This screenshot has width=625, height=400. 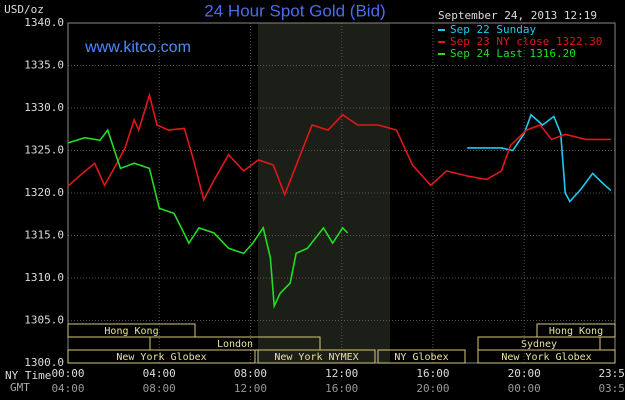 I want to click on session-label: Sydney, so click(x=539, y=344).